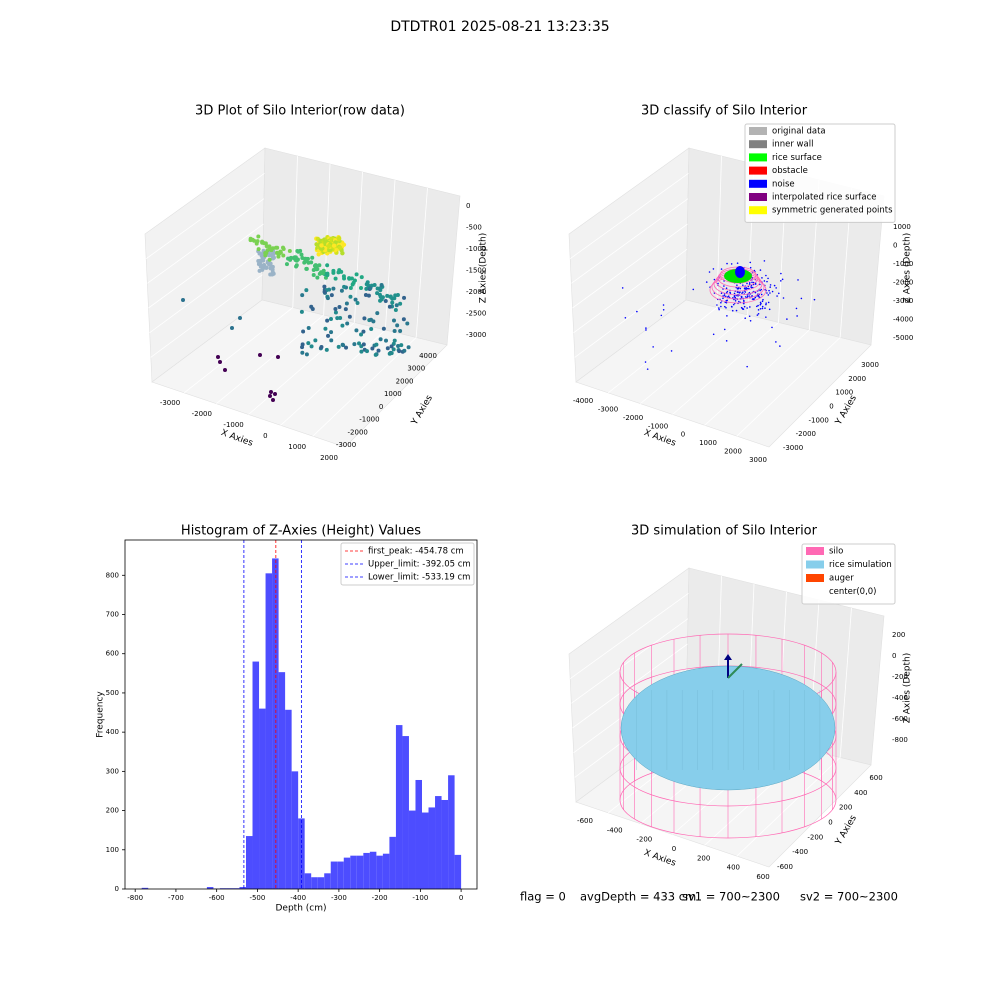 This screenshot has height=1000, width=1000. What do you see at coordinates (658, 426) in the screenshot?
I see `x-tick-label: -1000` at bounding box center [658, 426].